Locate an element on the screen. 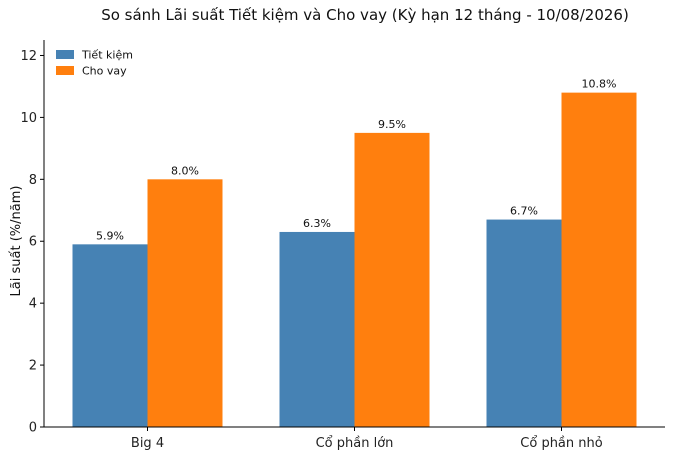 The image size is (690, 457). bar-value-label: 10.8% is located at coordinates (599, 84).